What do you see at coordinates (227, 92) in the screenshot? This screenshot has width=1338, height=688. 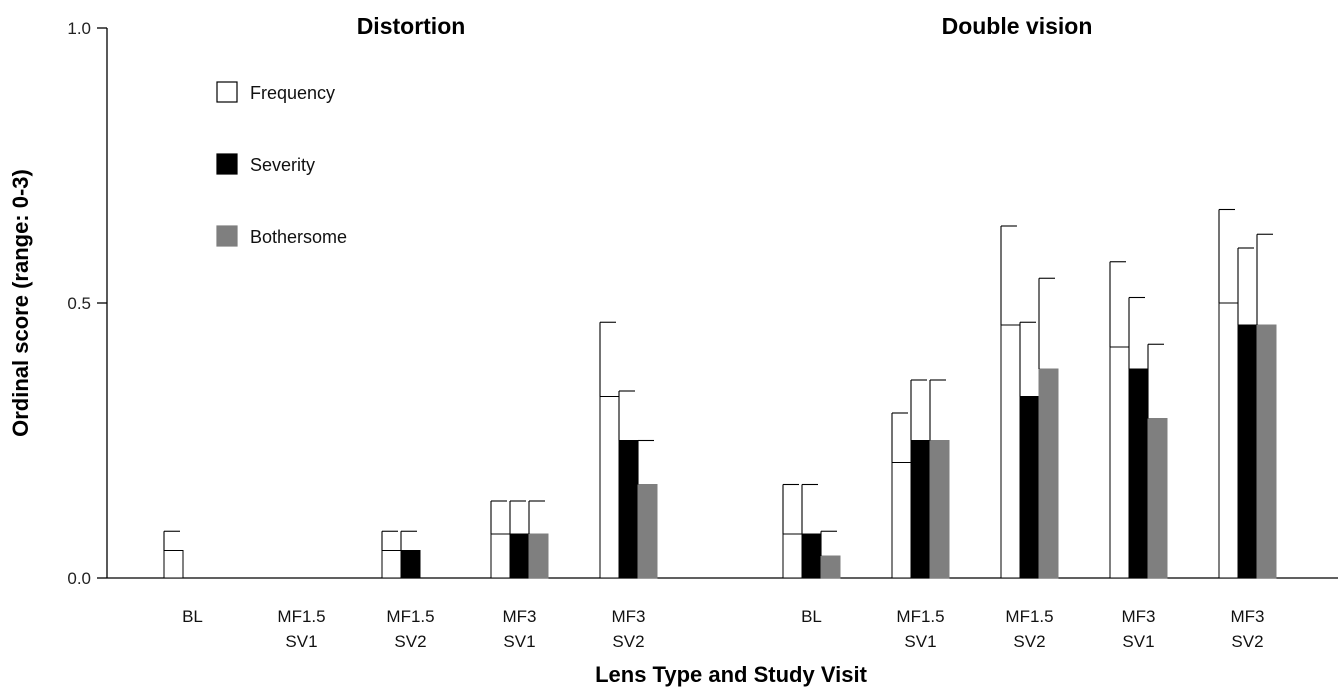 I see `legend-swatch-frequency` at bounding box center [227, 92].